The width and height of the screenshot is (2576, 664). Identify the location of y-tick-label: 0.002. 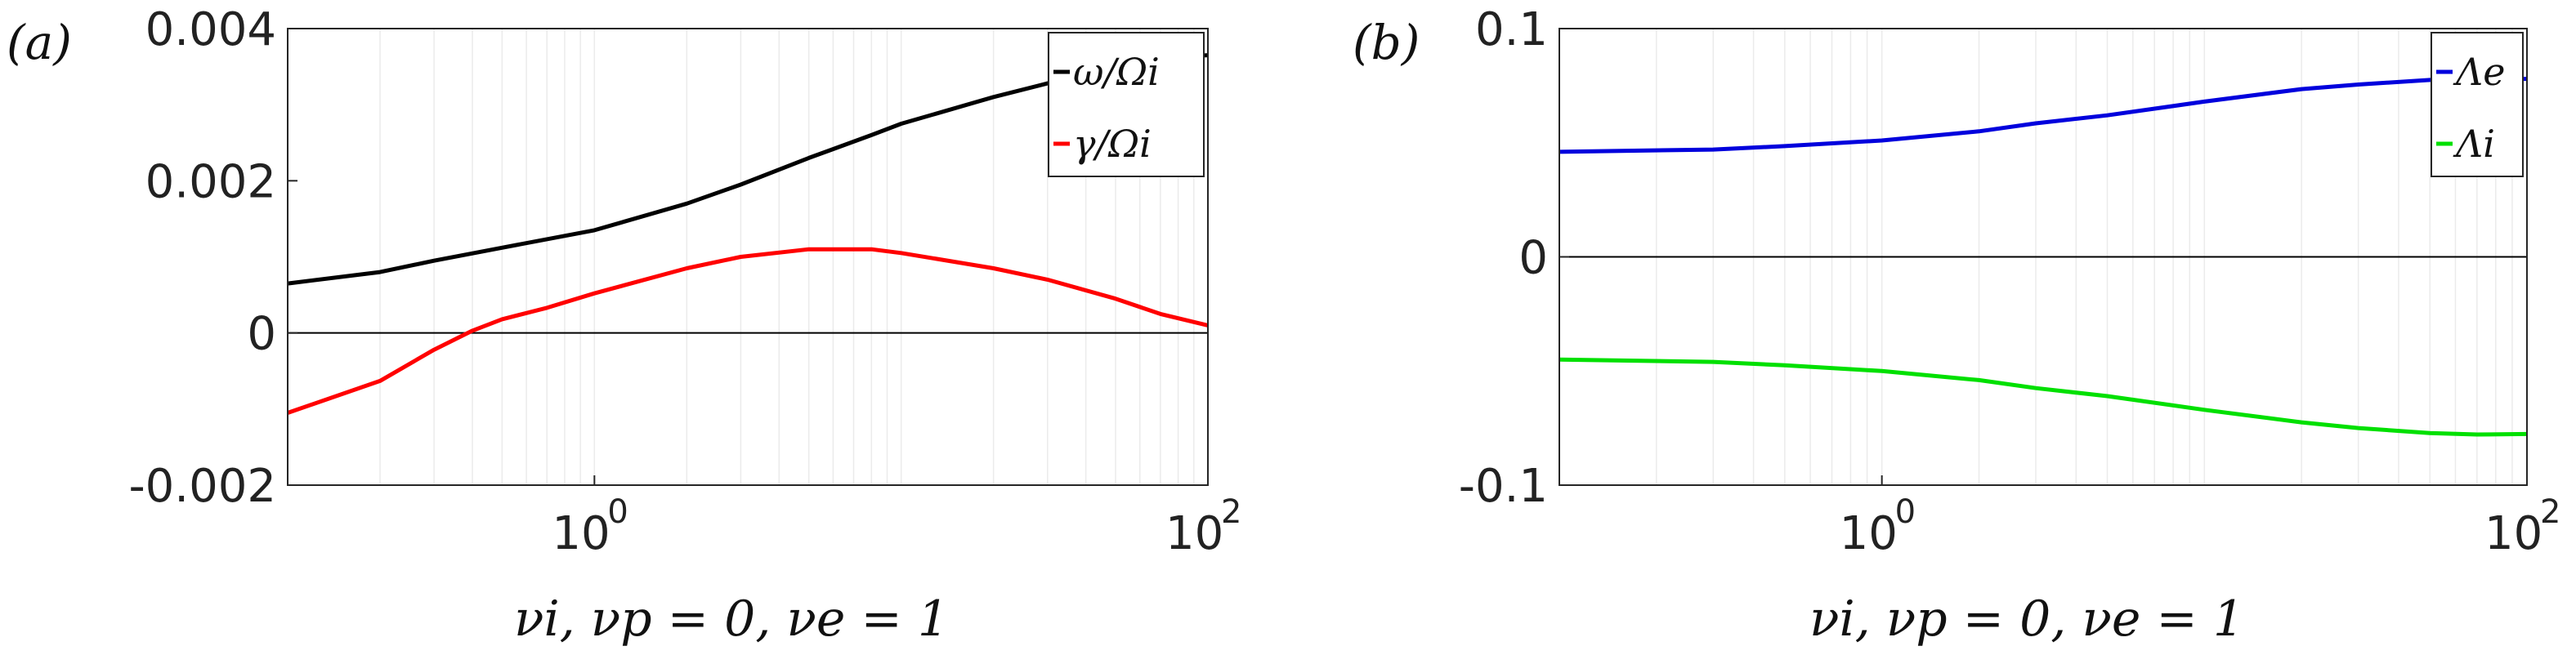
(210, 181).